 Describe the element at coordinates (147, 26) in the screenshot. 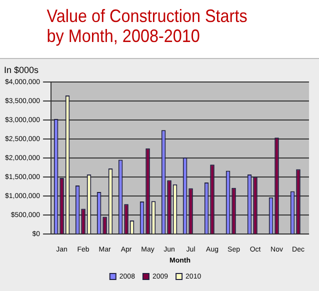

I see `chart-title: Value of Construction Starts by Month, 2008-2010` at that location.